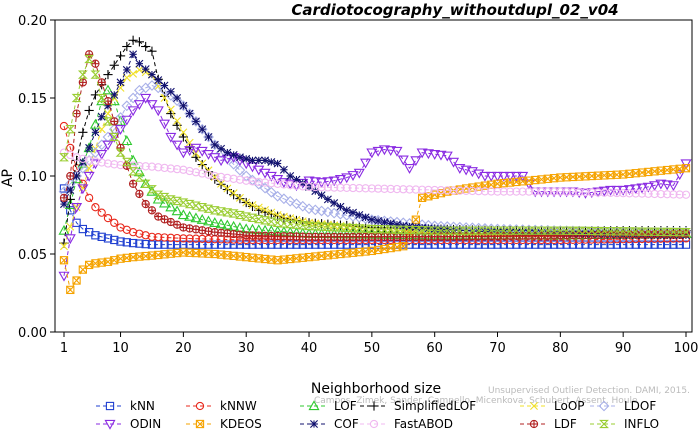  Describe the element at coordinates (375, 216) in the screenshot. I see `series-knn` at that location.